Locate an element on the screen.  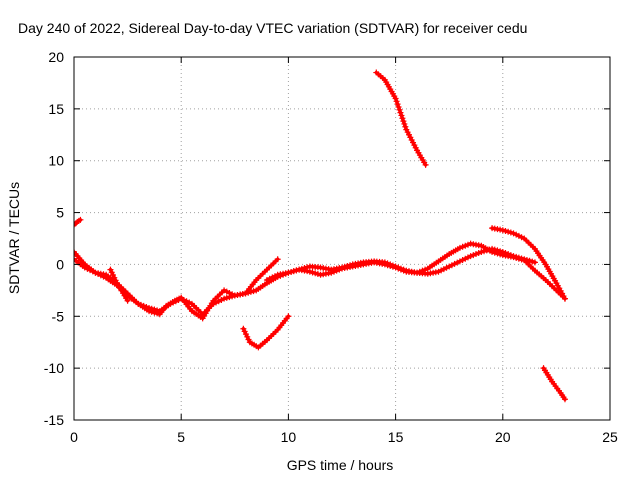
y-tick-label: -5 is located at coordinates (58, 316).